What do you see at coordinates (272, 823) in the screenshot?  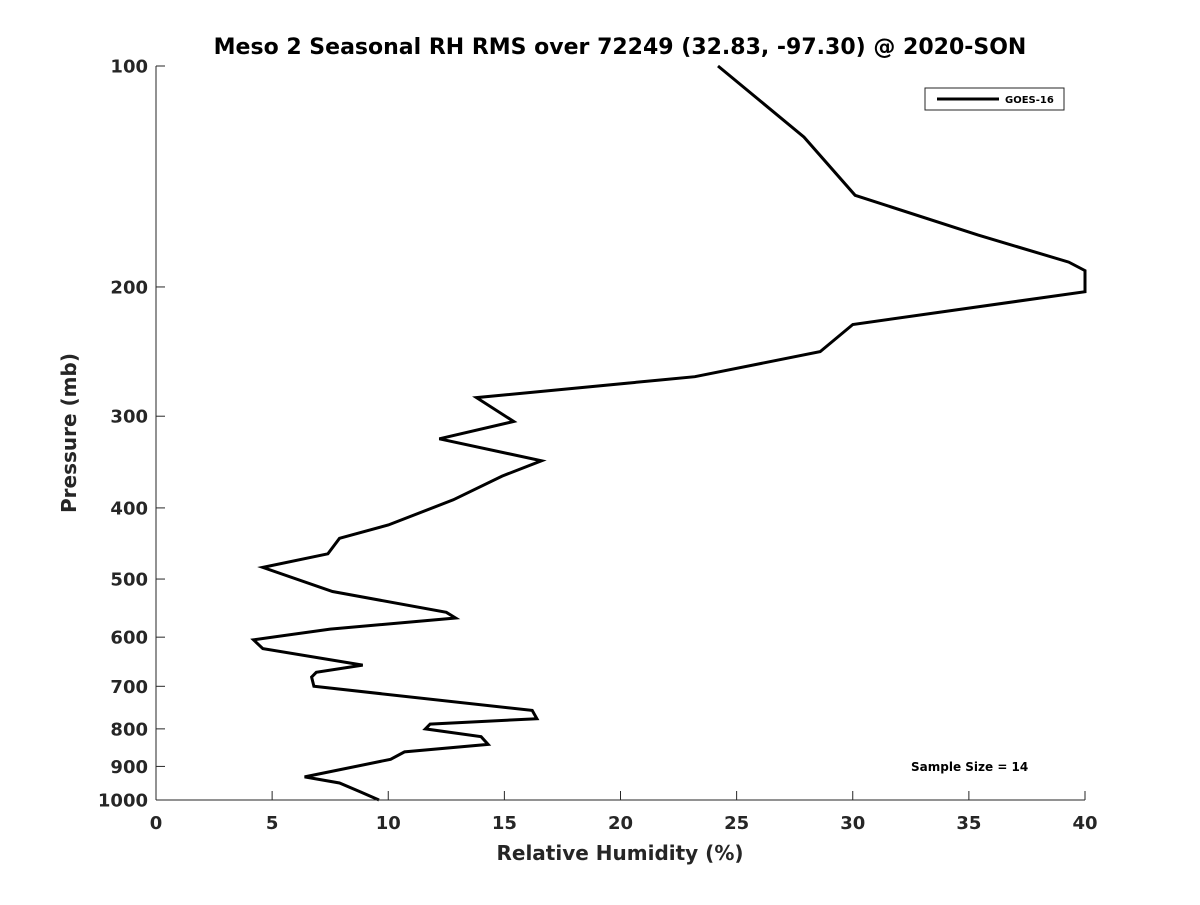 I see `x-tick-label-5: 5` at bounding box center [272, 823].